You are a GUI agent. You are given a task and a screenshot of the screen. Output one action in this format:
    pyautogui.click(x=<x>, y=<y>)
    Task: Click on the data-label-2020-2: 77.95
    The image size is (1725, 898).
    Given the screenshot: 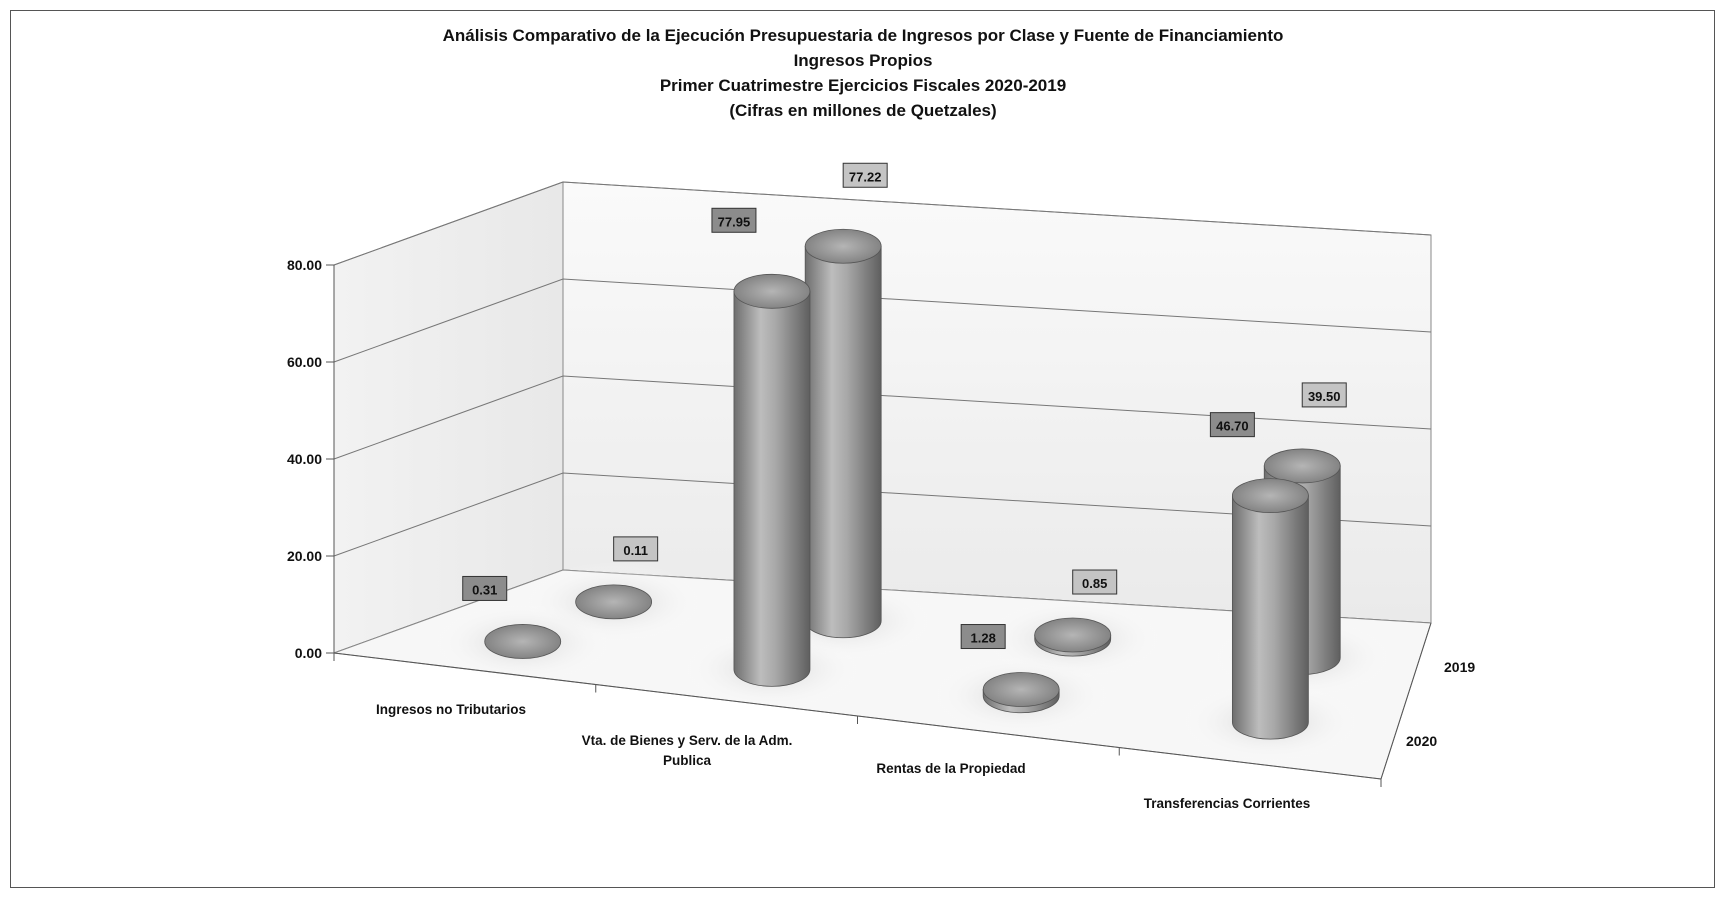 What is the action you would take?
    pyautogui.click(x=734, y=220)
    